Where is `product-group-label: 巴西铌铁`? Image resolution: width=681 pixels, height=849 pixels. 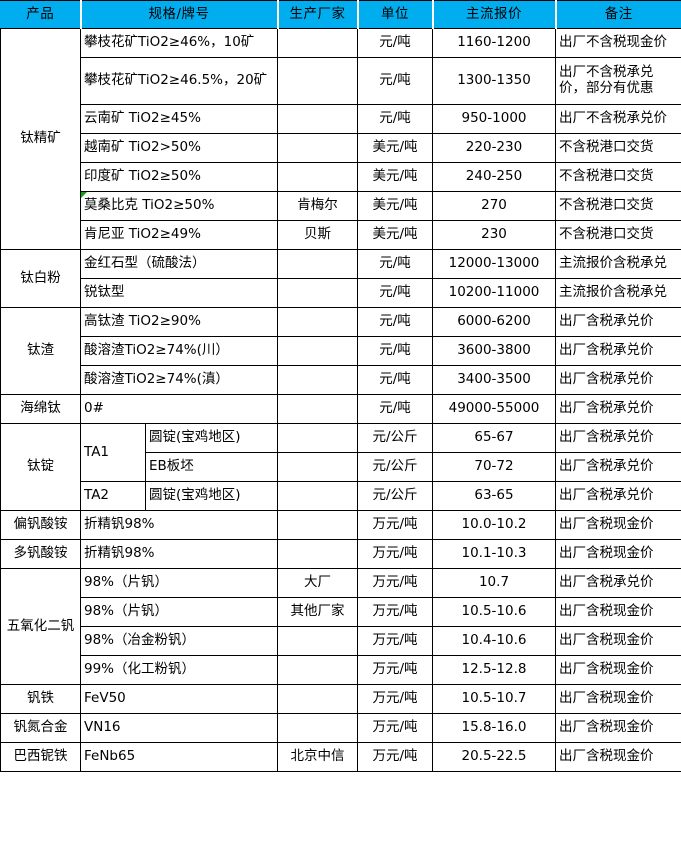
product-group-label: 巴西铌铁 is located at coordinates (40, 757).